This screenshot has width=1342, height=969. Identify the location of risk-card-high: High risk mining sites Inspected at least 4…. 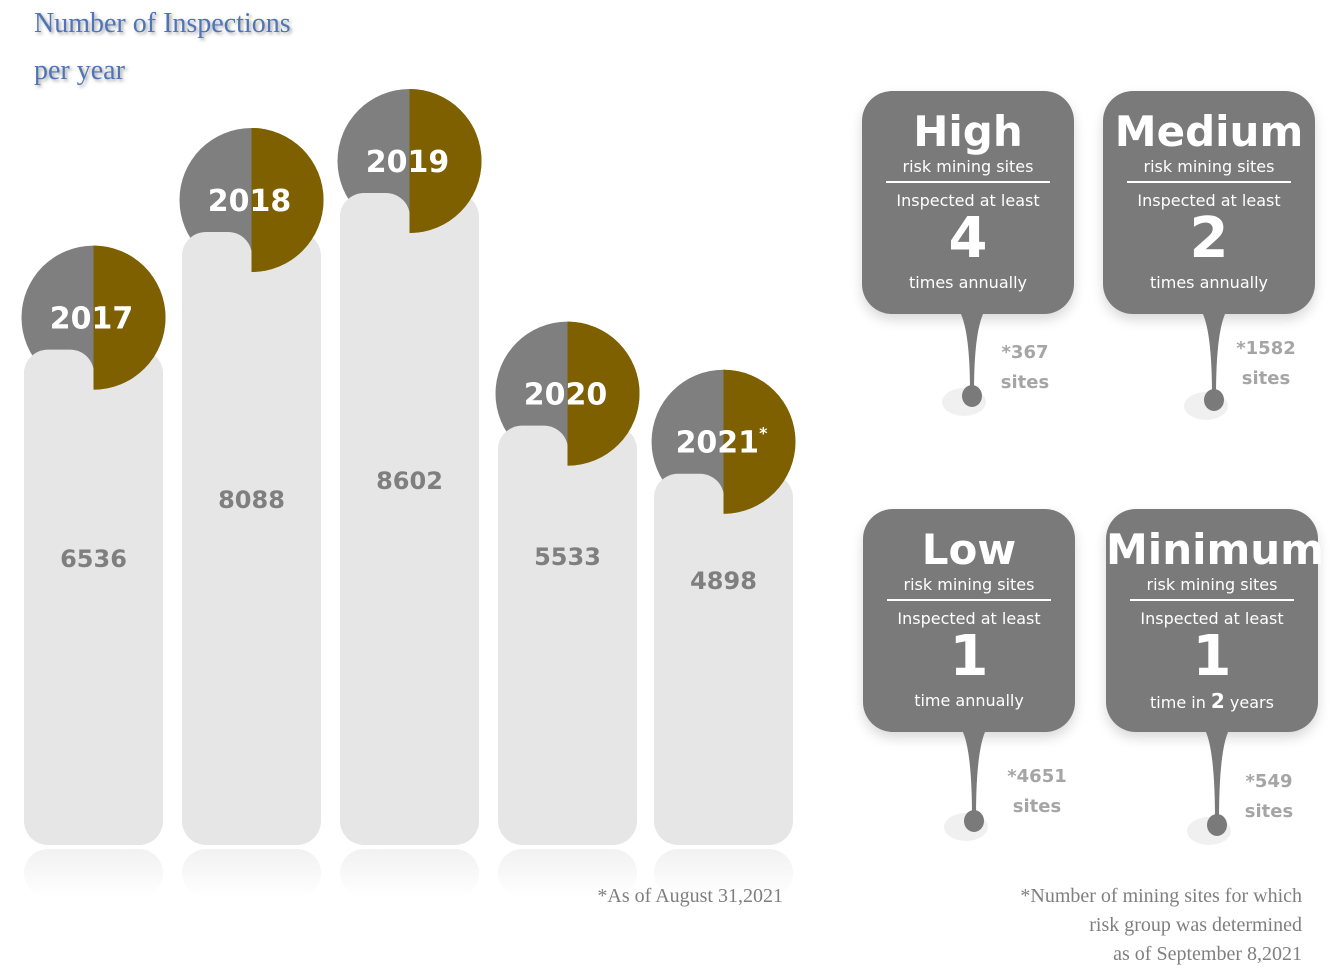
(968, 202).